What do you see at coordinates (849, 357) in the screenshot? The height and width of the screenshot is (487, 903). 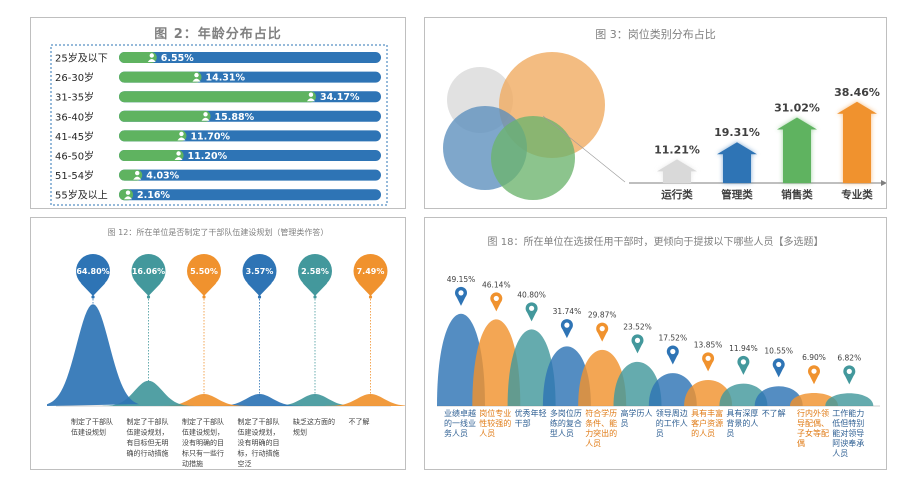 I see `promo-value-label: 6.82%` at bounding box center [849, 357].